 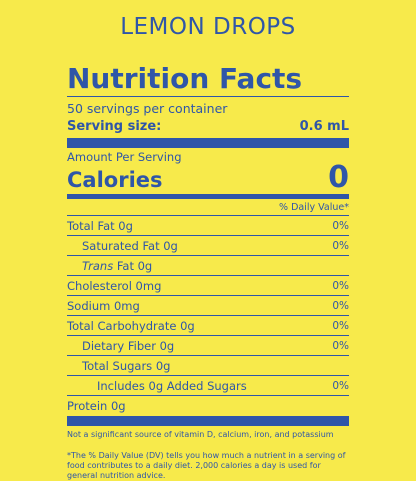 I want to click on nutrient-row-protein: Protein 0g, so click(x=208, y=406).